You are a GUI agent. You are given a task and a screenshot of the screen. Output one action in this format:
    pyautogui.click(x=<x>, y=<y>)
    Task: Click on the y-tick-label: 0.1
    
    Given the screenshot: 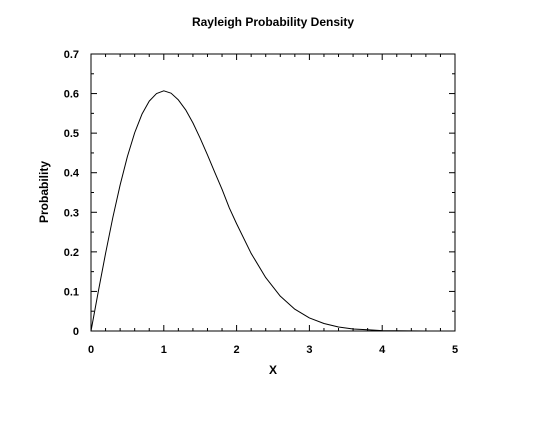 What is the action you would take?
    pyautogui.click(x=71, y=292)
    